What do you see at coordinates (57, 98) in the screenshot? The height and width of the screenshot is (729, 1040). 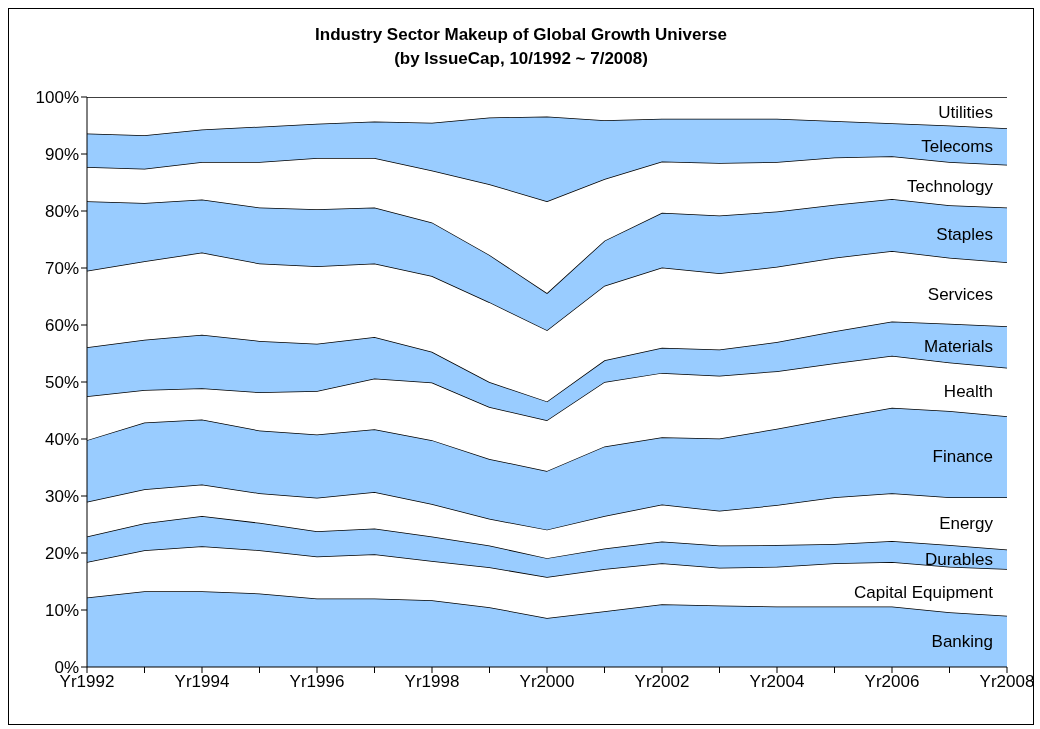 I see `y-tick-label: 100%` at bounding box center [57, 98].